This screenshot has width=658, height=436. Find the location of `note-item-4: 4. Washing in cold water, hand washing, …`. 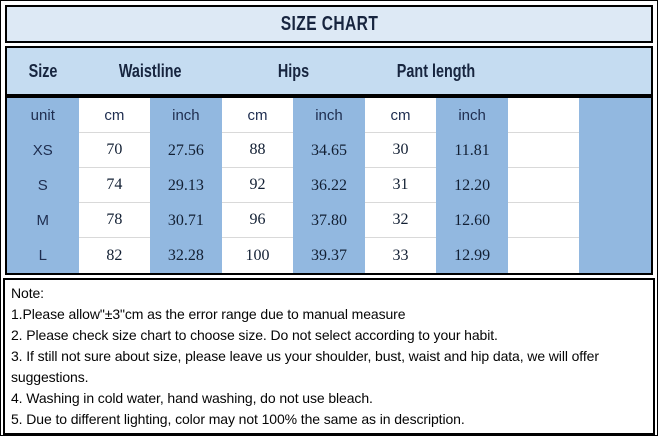

note-item-4: 4. Washing in cold water, hand washing, … is located at coordinates (192, 398).